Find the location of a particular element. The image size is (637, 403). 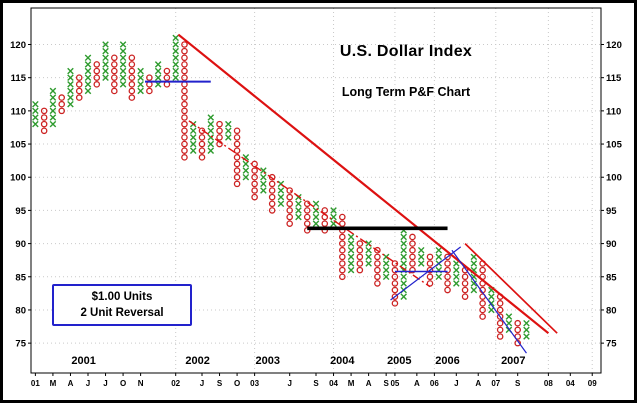

svg-text: 2001 is located at coordinates (83, 361).